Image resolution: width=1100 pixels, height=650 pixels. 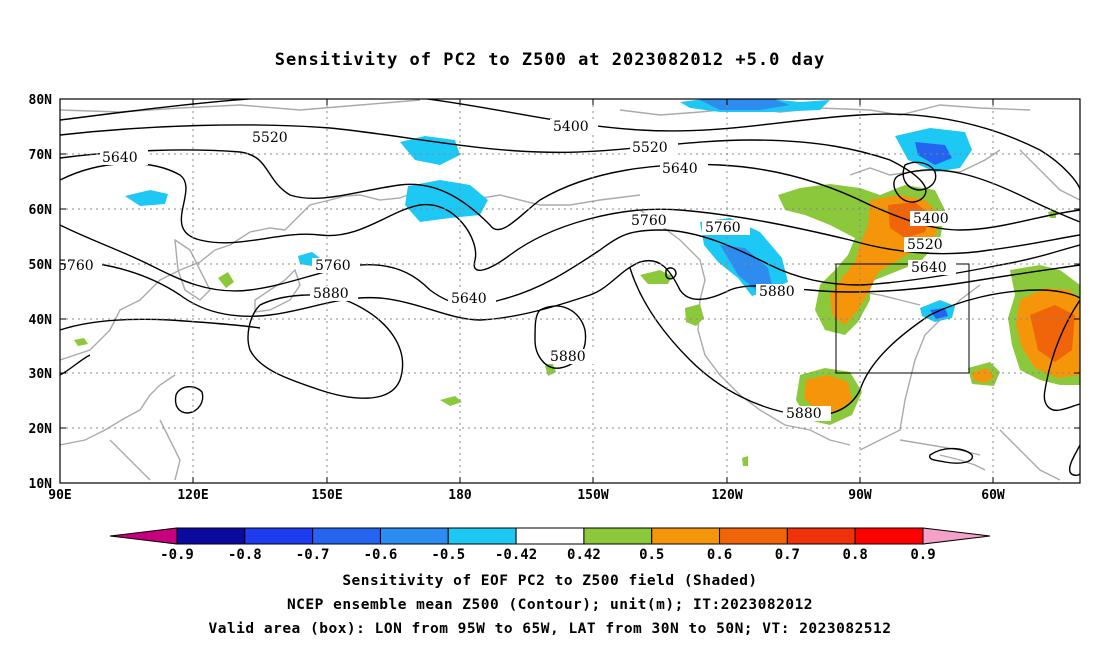 I want to click on colorbar-label: 0.9, so click(x=922, y=553).